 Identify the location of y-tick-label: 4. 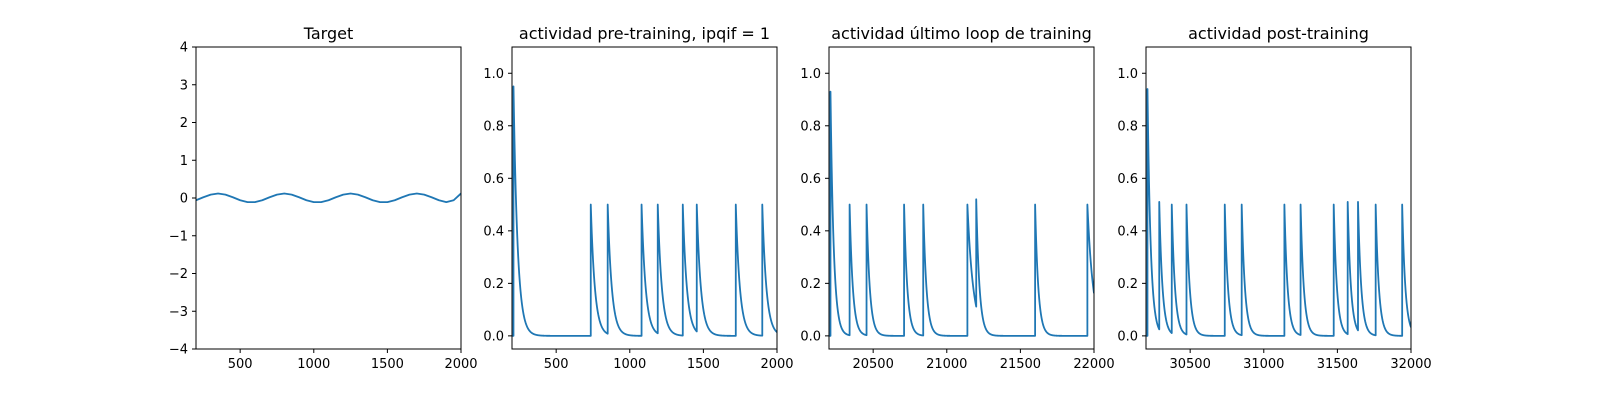
(184, 48).